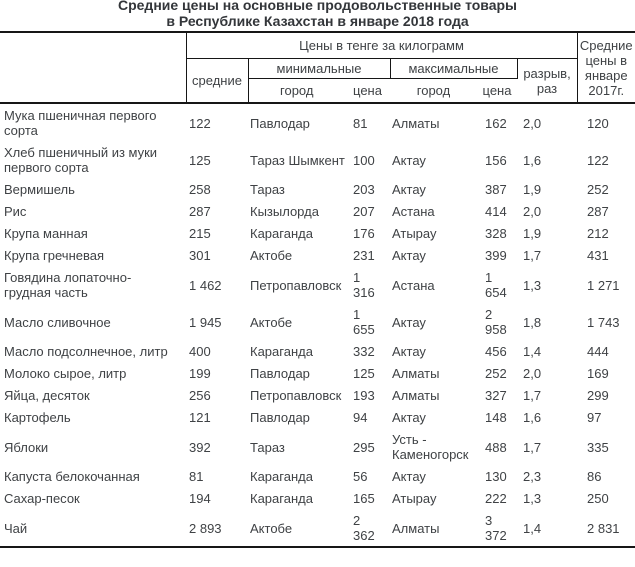 The height and width of the screenshot is (567, 635). I want to click on avg-2017-cell: 299, so click(598, 395).